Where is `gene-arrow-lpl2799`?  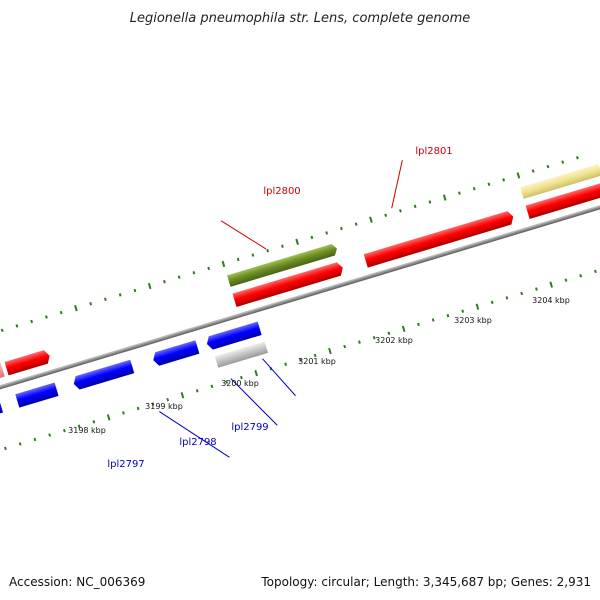
gene-arrow-lpl2799 is located at coordinates (233, 336).